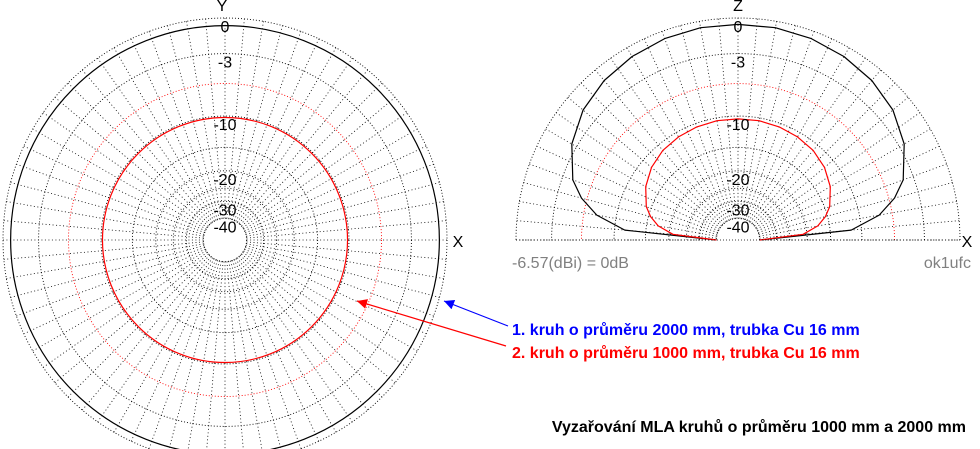  I want to click on legend-arrow-red, so click(431, 323).